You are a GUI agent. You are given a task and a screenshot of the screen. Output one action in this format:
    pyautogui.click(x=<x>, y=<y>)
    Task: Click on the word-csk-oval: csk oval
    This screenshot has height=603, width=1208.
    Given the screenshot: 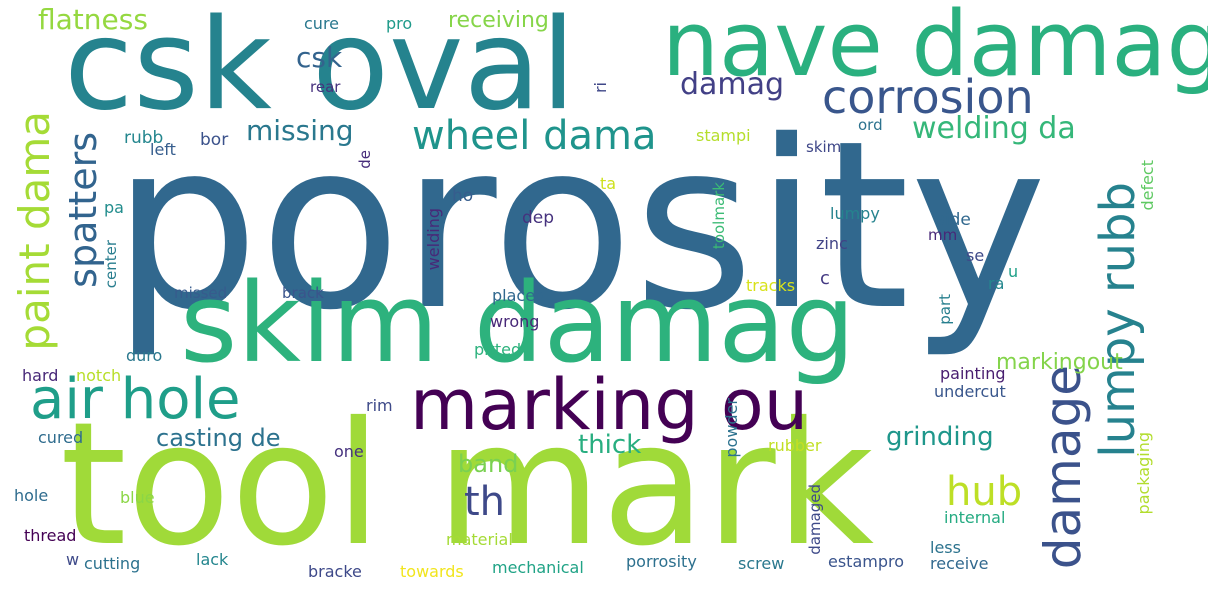 What is the action you would take?
    pyautogui.click(x=320, y=69)
    